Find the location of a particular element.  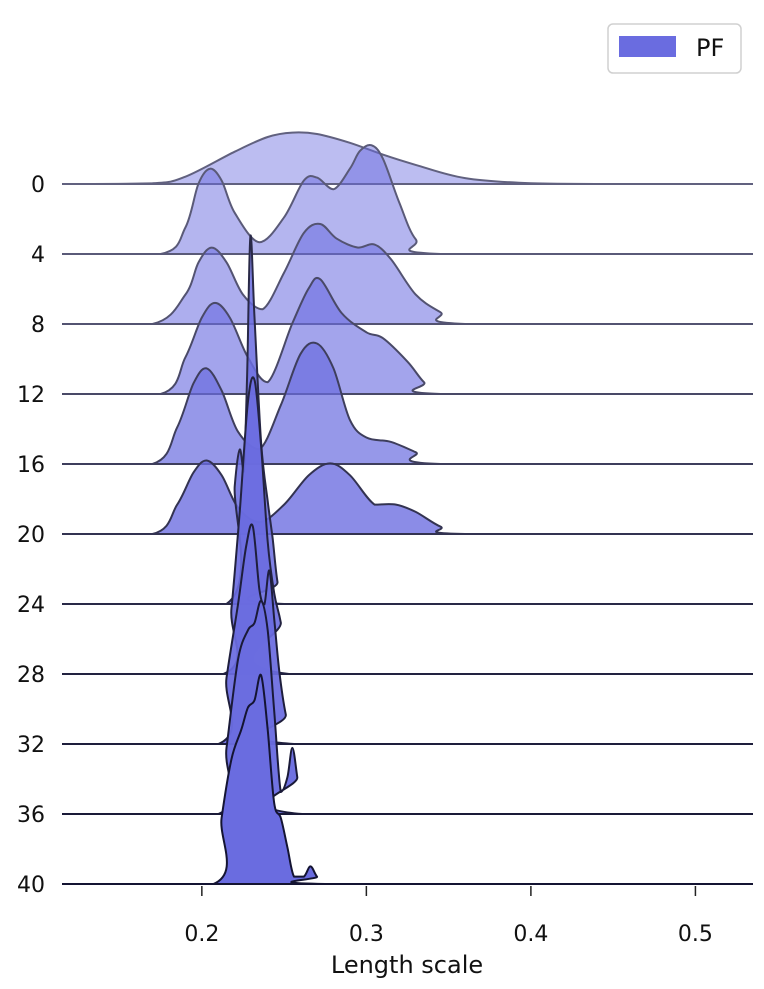

y-tick-label: 32 is located at coordinates (31, 745).